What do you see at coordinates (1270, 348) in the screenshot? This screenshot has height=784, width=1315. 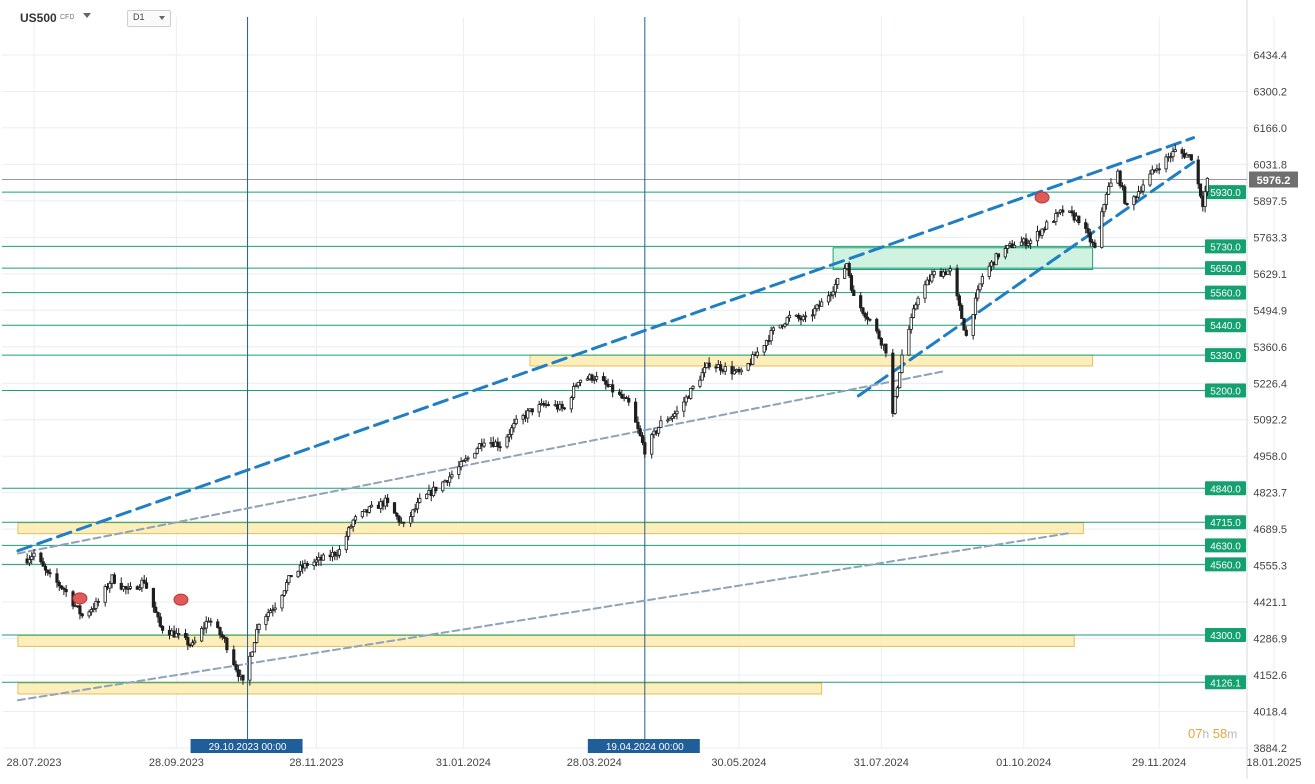 I see `y-tick-label: 5360.6` at bounding box center [1270, 348].